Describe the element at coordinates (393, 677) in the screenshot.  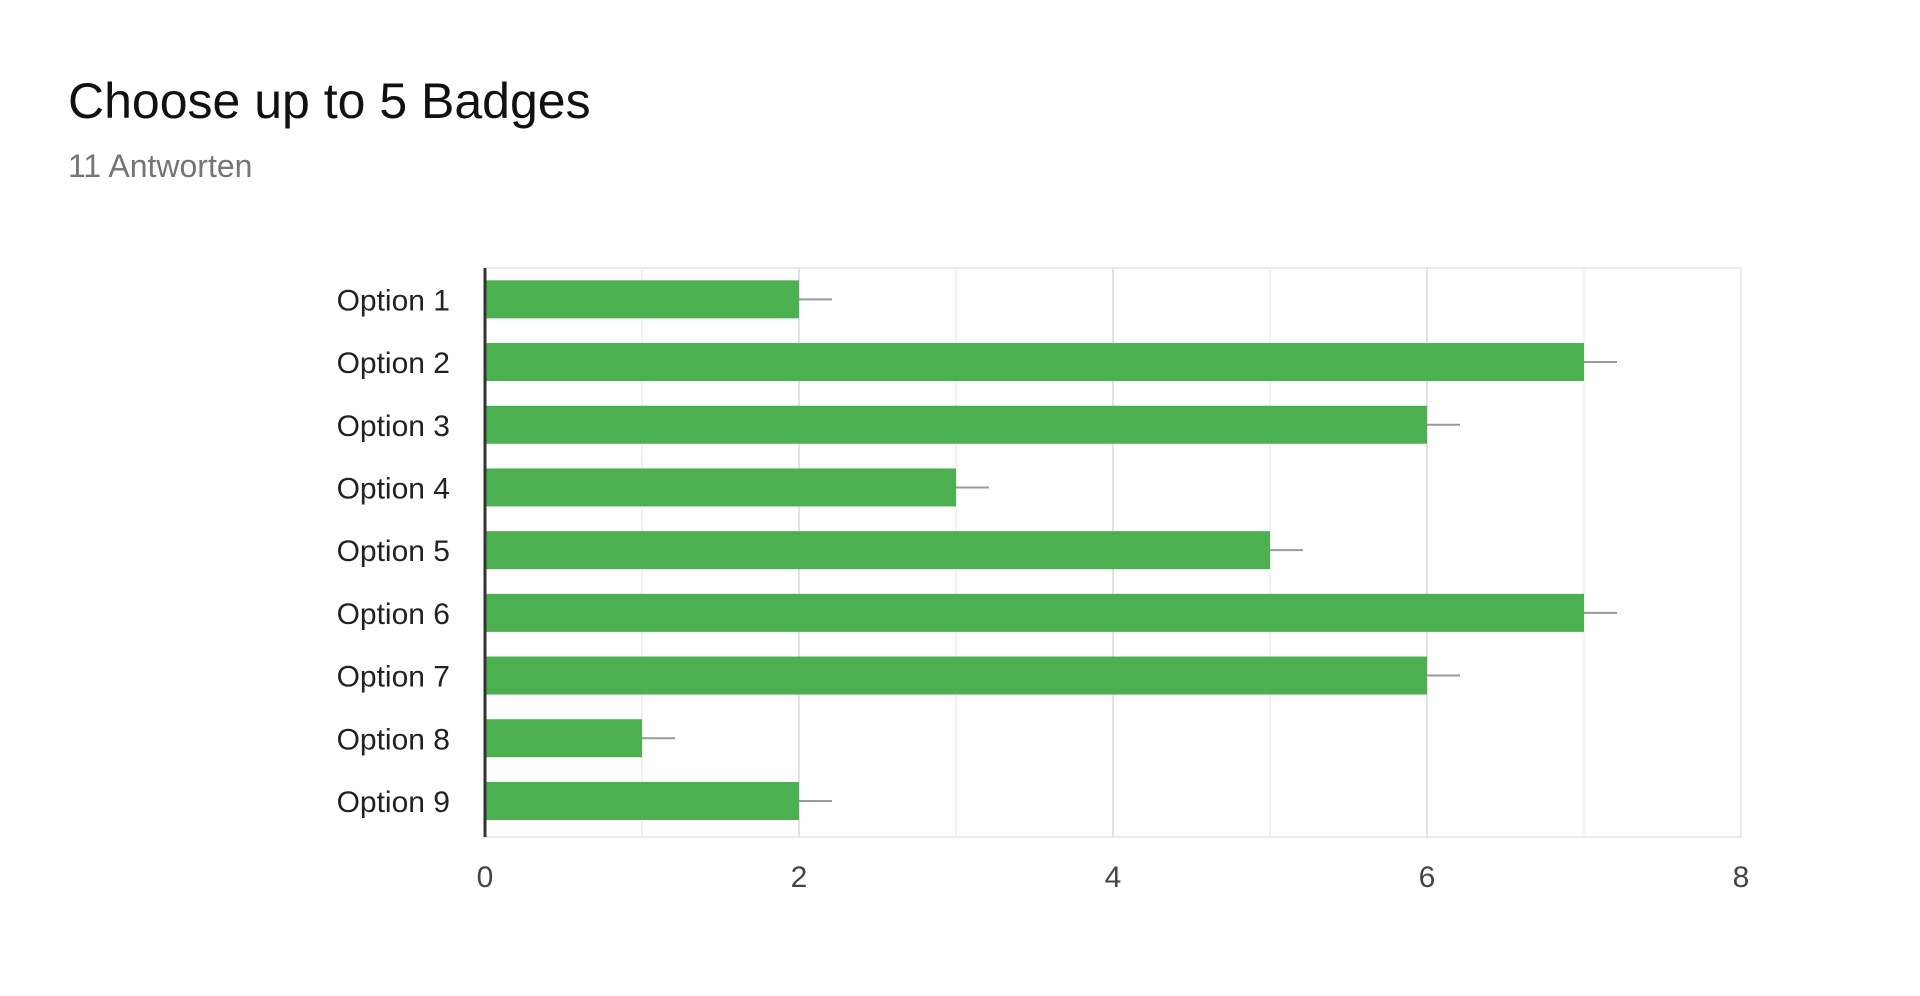
I see `category-label: Option 7` at that location.